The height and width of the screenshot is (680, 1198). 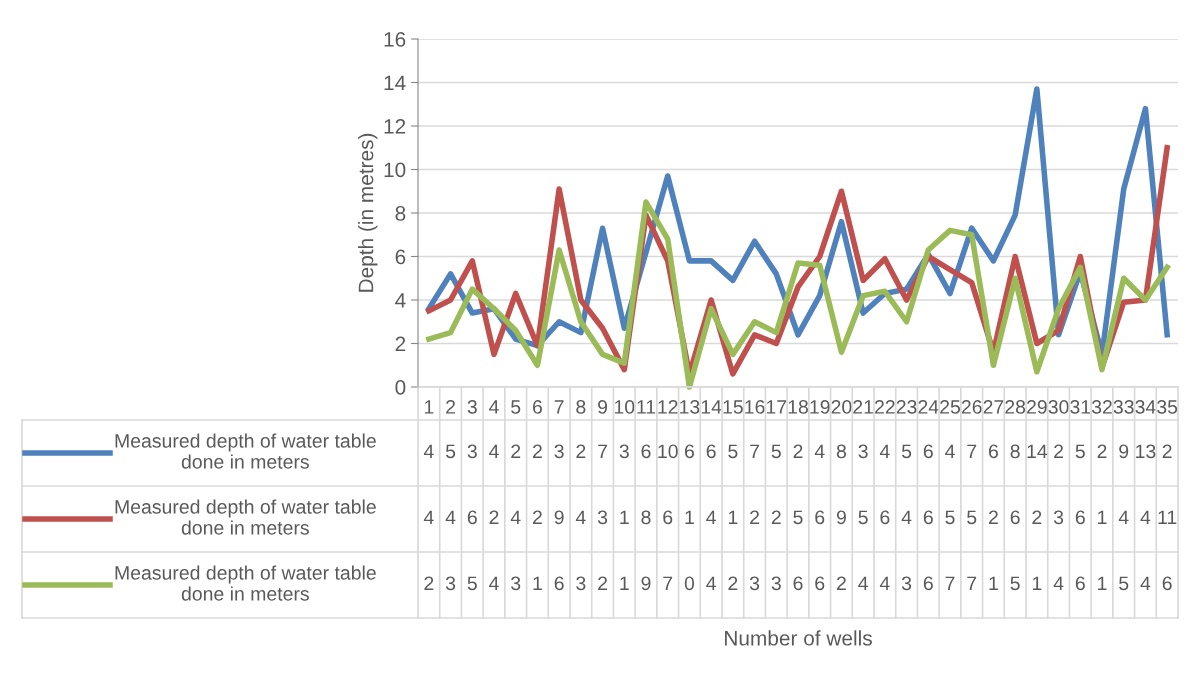 What do you see at coordinates (400, 300) in the screenshot?
I see `y-tick-label: 4` at bounding box center [400, 300].